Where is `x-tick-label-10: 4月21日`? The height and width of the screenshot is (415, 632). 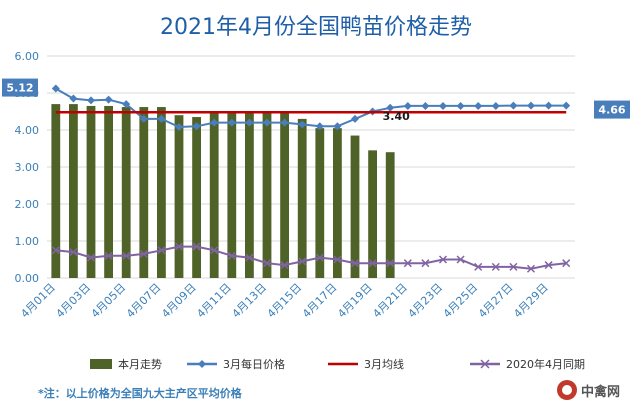
x-tick-label-10: 4月21日 is located at coordinates (390, 301).